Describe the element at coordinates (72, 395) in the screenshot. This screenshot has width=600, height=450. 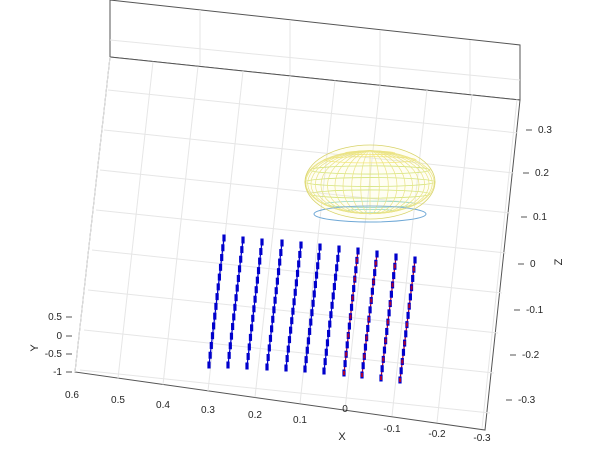
I see `x-tick-label: 0.6` at that location.